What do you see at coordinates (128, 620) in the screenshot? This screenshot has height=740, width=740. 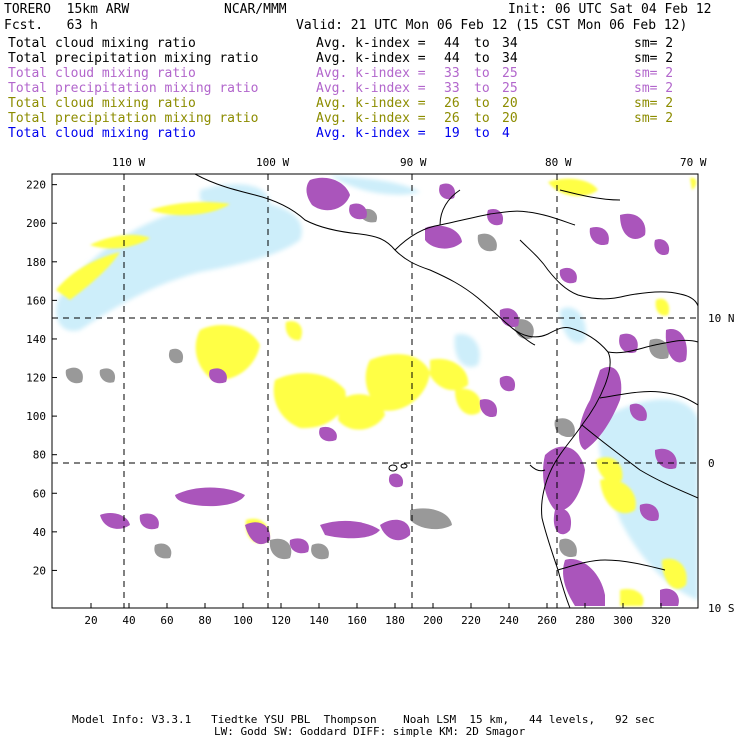 I see `x-tick-label: 40` at bounding box center [128, 620].